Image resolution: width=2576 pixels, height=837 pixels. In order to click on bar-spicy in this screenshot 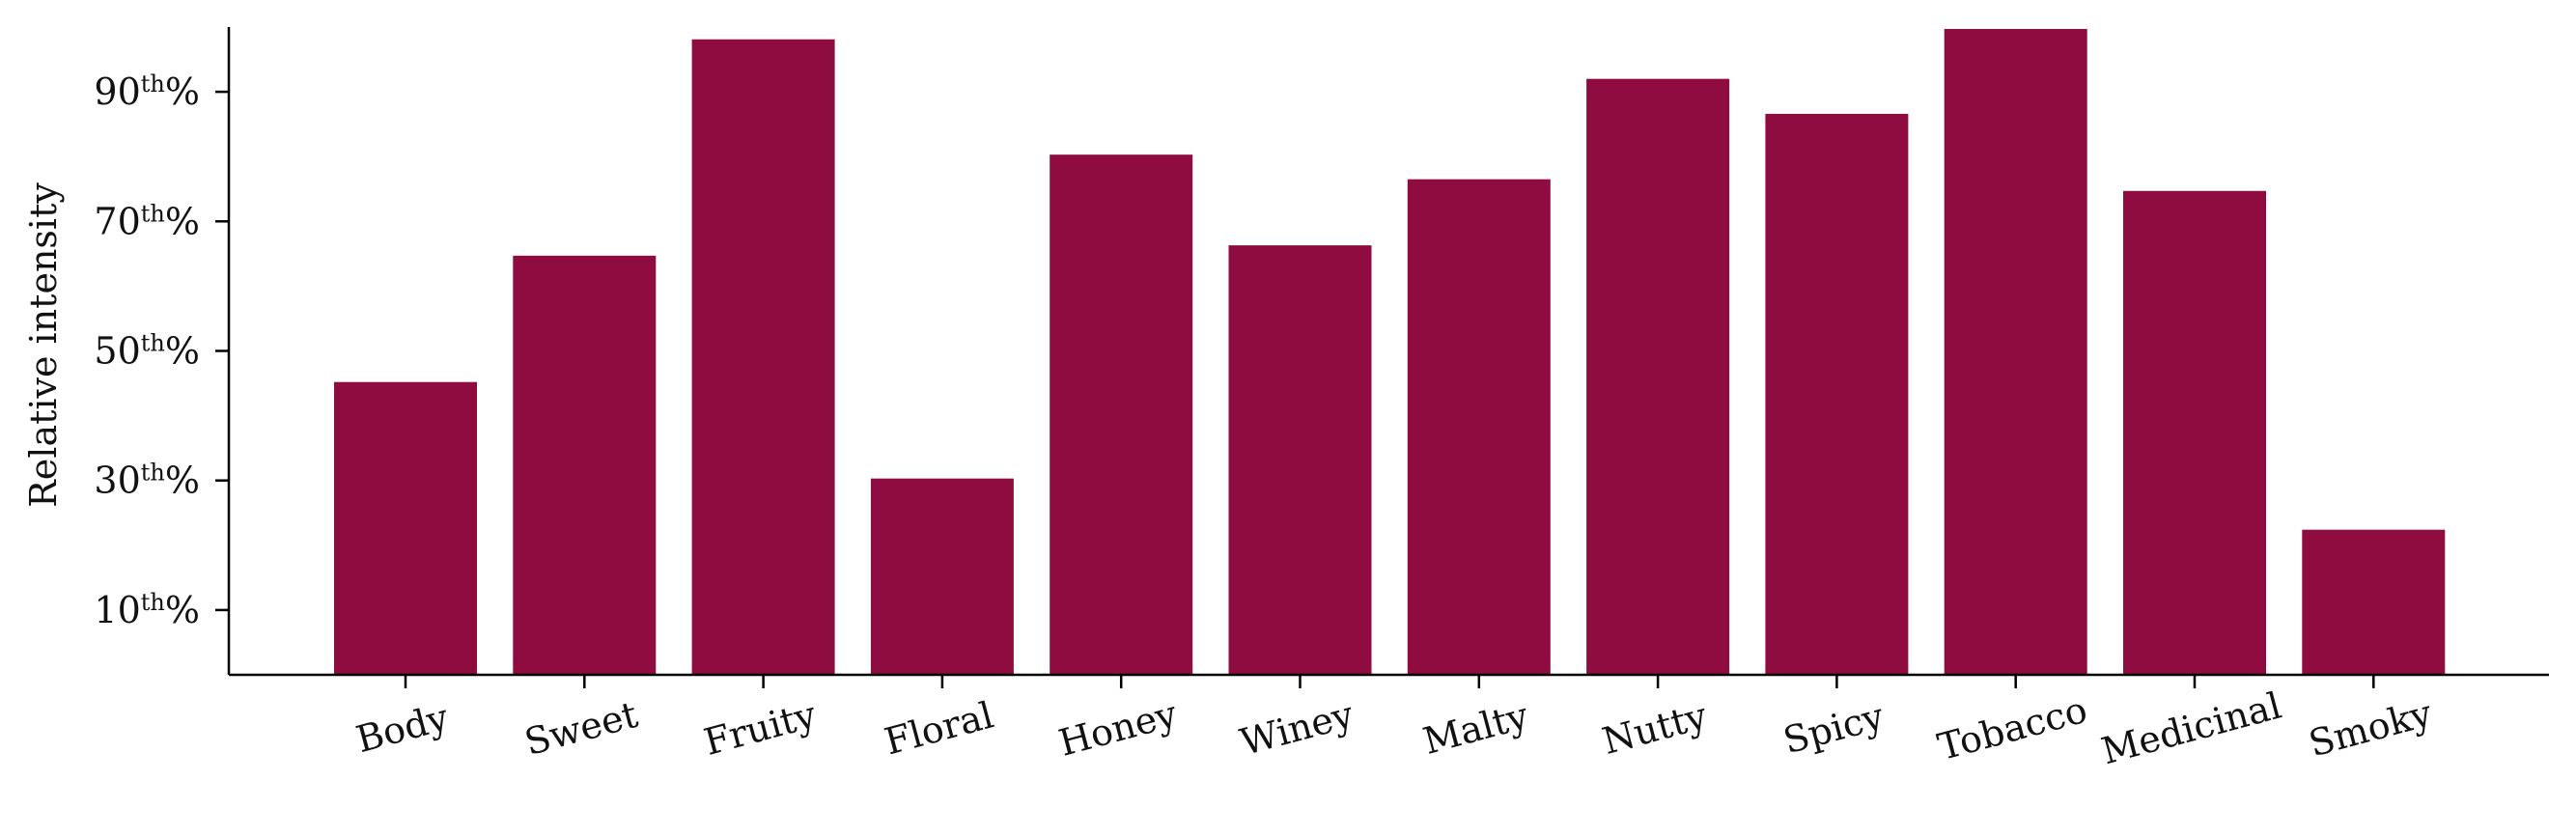, I will do `click(1837, 394)`.